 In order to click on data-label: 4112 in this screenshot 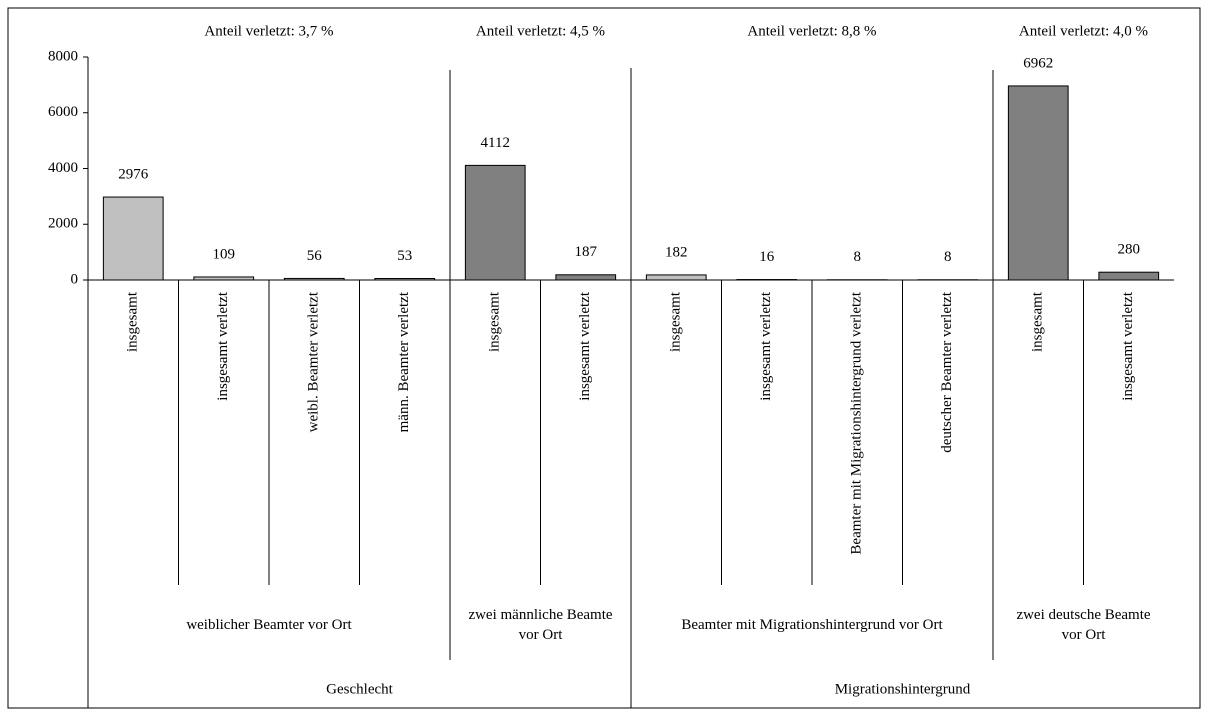, I will do `click(495, 143)`.